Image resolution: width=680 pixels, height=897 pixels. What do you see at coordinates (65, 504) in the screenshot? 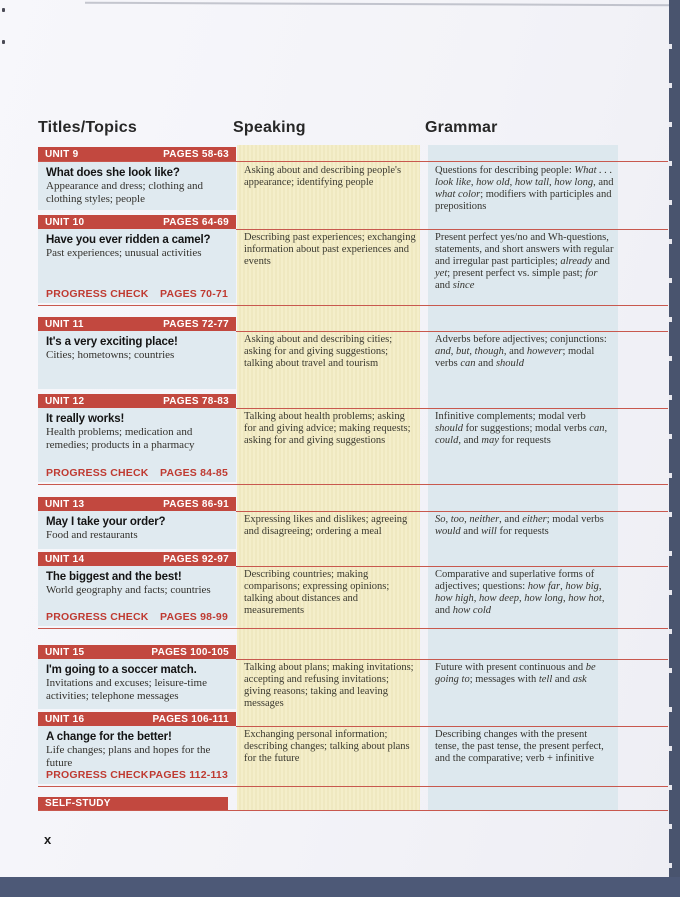
I see `unit-label: UNIT 13` at bounding box center [65, 504].